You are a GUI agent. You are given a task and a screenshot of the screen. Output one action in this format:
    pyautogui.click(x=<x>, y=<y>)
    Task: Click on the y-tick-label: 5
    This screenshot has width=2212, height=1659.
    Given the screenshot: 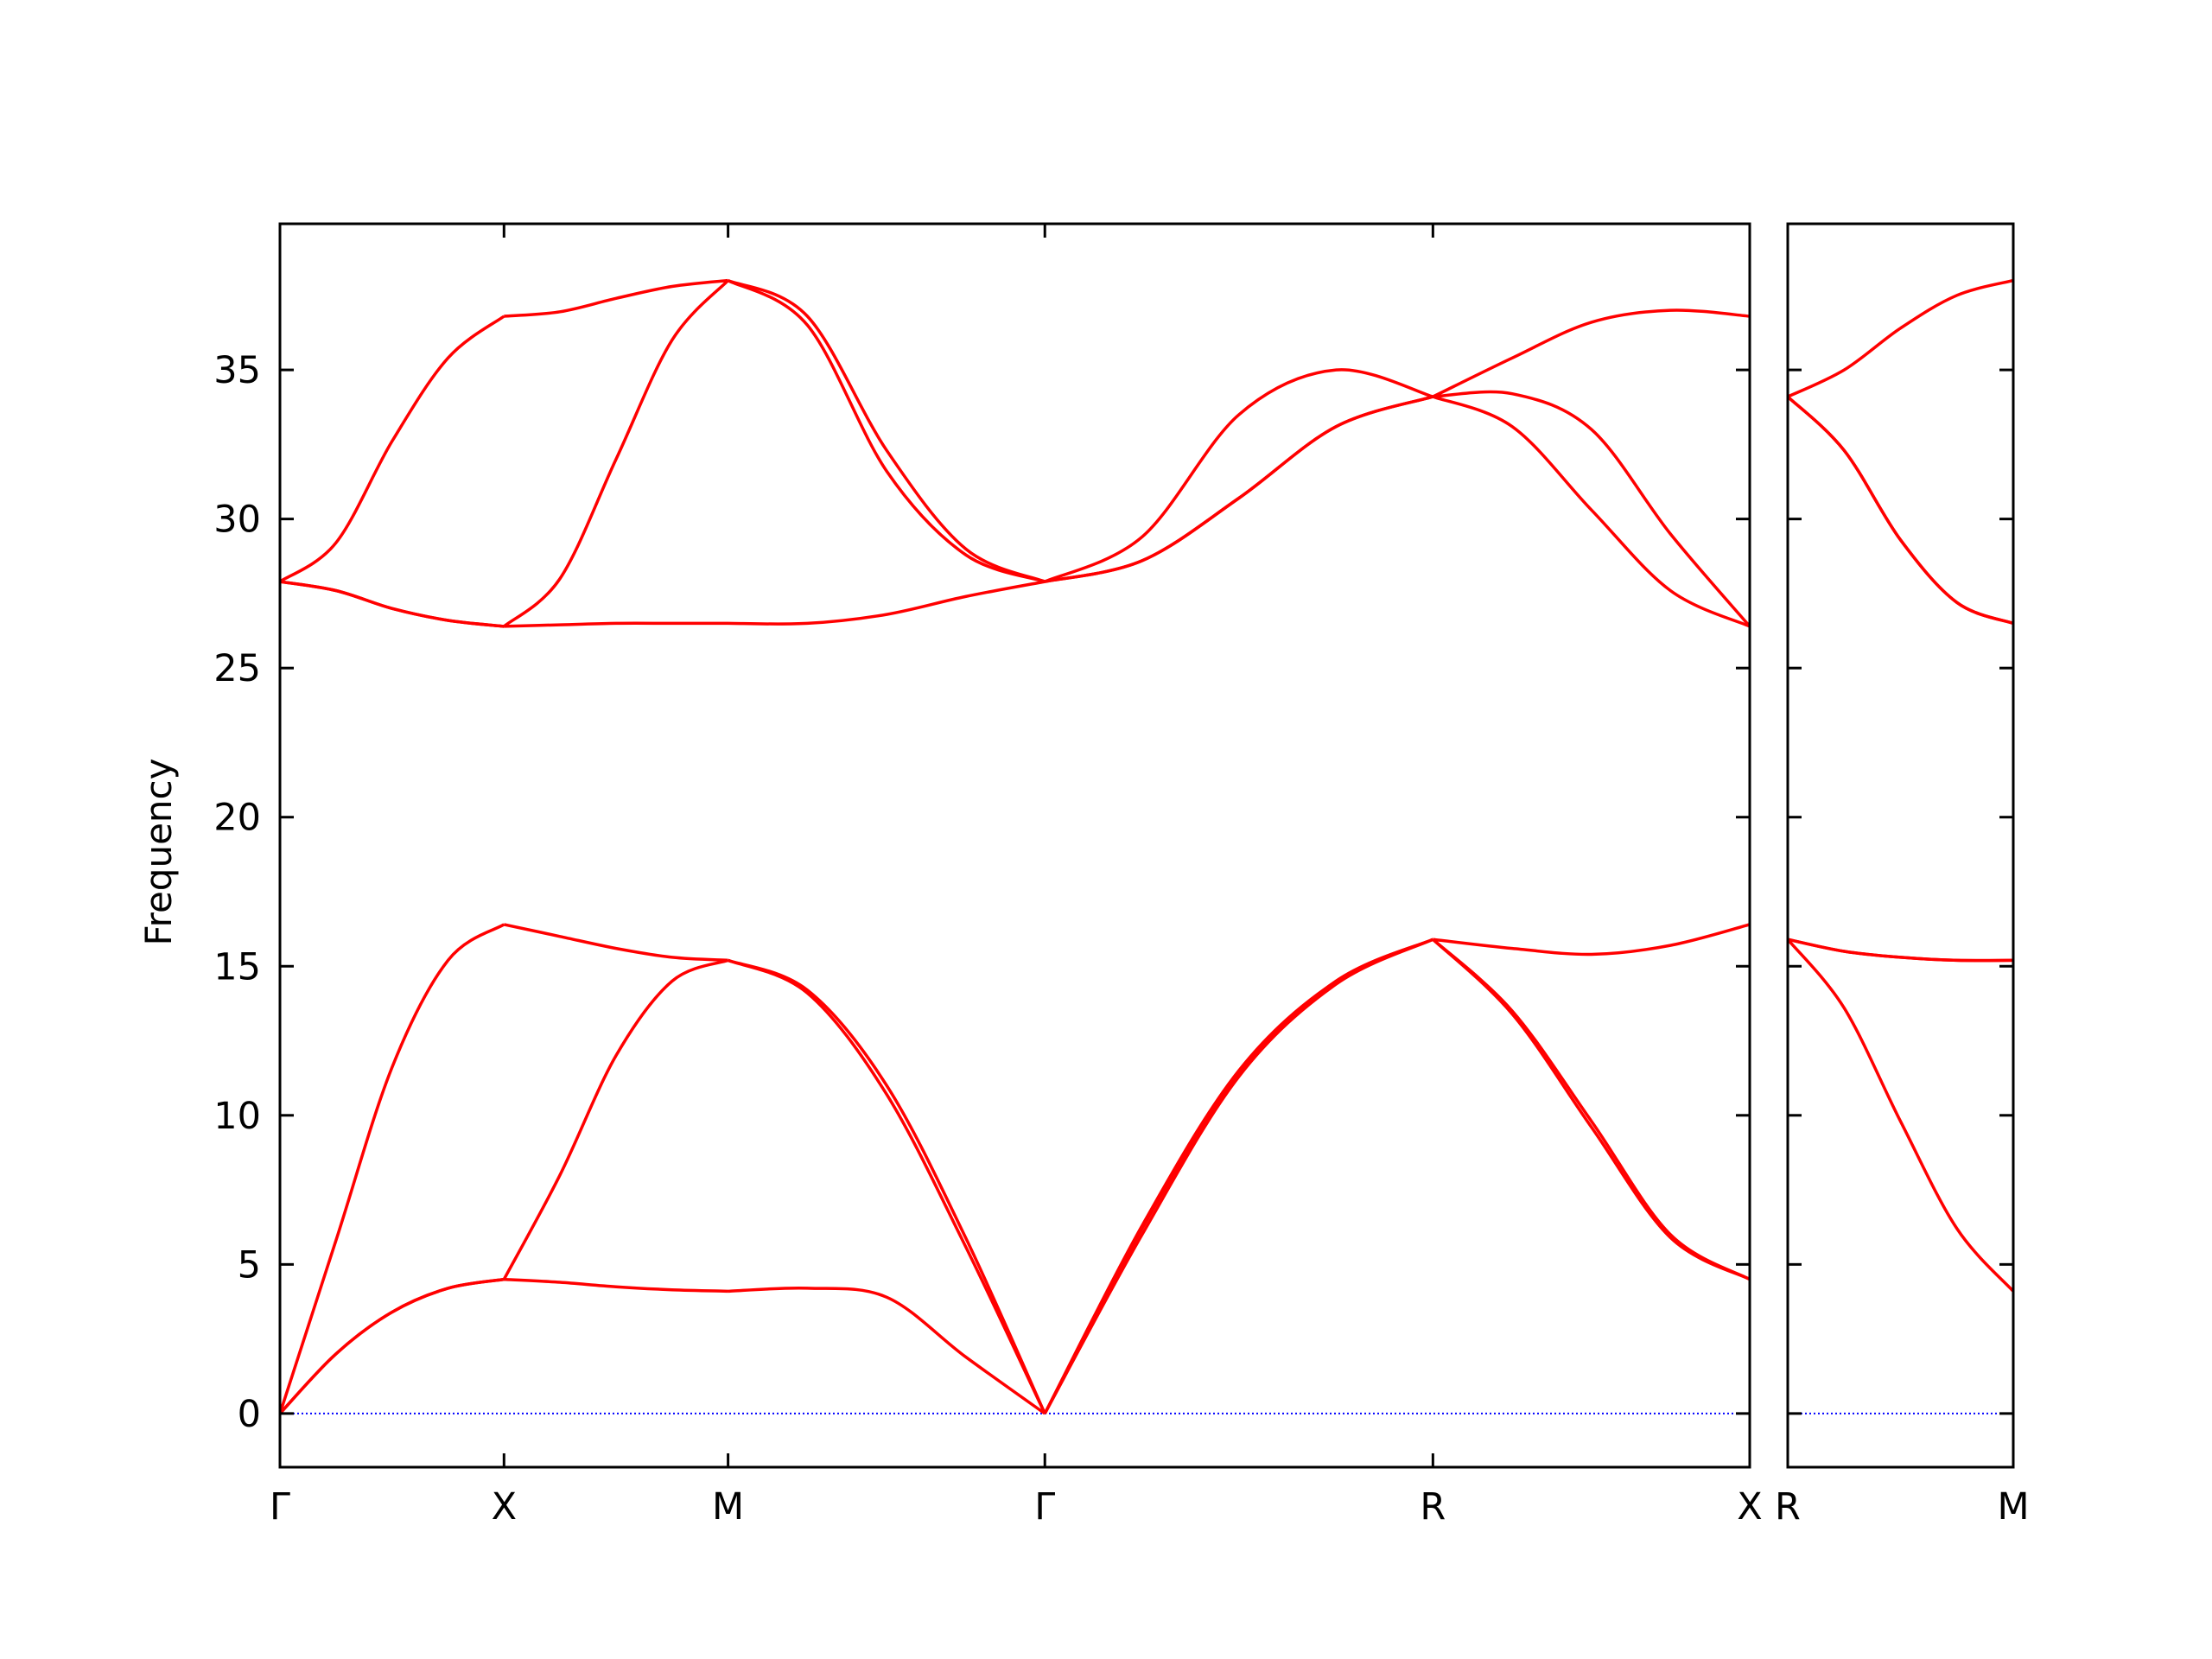 What is the action you would take?
    pyautogui.click(x=249, y=1265)
    